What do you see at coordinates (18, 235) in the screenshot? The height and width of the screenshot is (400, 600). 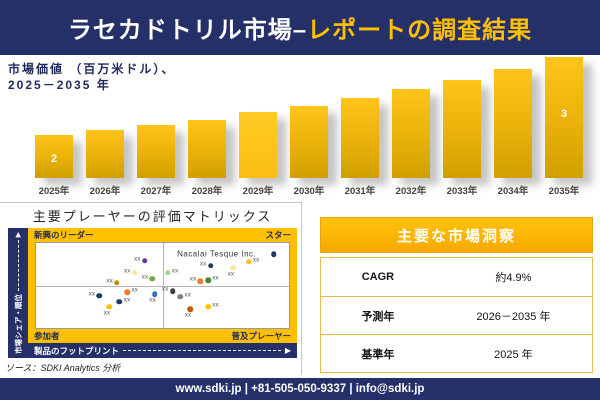 I see `arrow-up-icon: ▶` at bounding box center [18, 235].